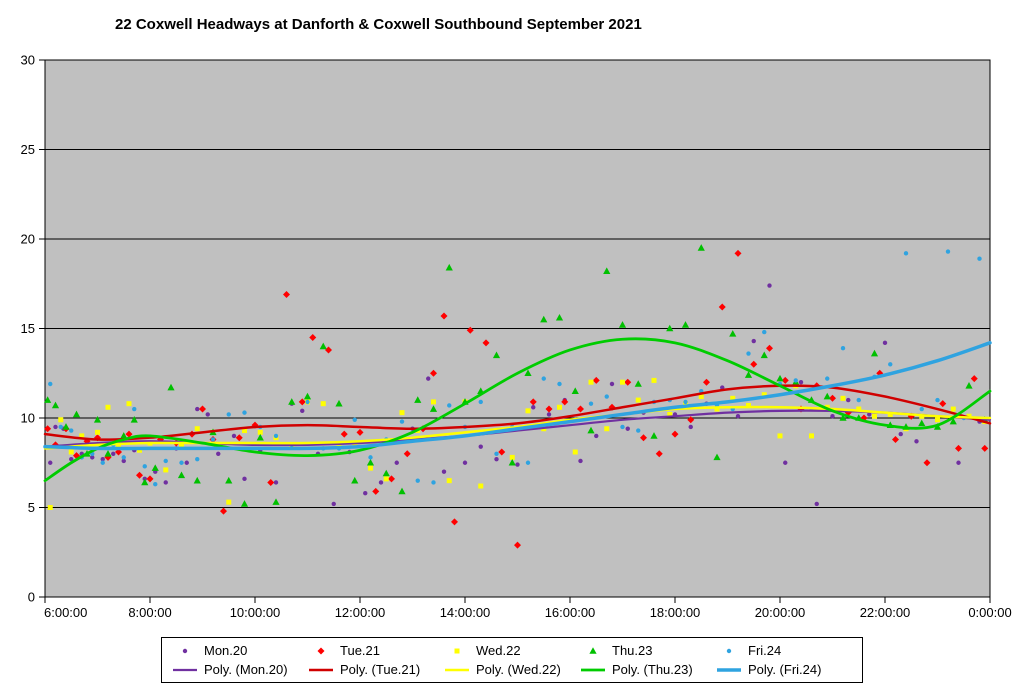 This screenshot has width=1024, height=699. What do you see at coordinates (593, 650) in the screenshot?
I see `triangle-legend-icon` at bounding box center [593, 650].